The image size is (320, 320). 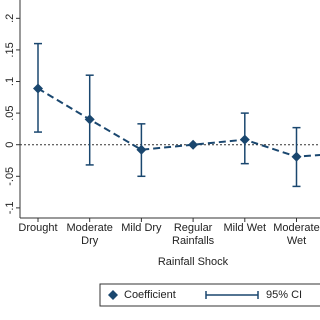 I want to click on x-axis-title: Rainfall Shock, so click(x=193, y=262).